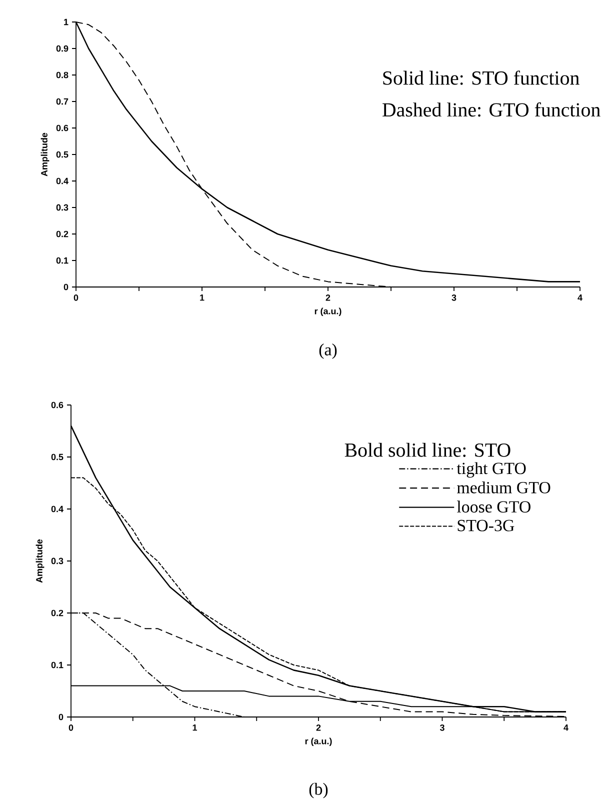 Image resolution: width=604 pixels, height=805 pixels. What do you see at coordinates (66, 22) in the screenshot?
I see `y-tick-label: 1` at bounding box center [66, 22].